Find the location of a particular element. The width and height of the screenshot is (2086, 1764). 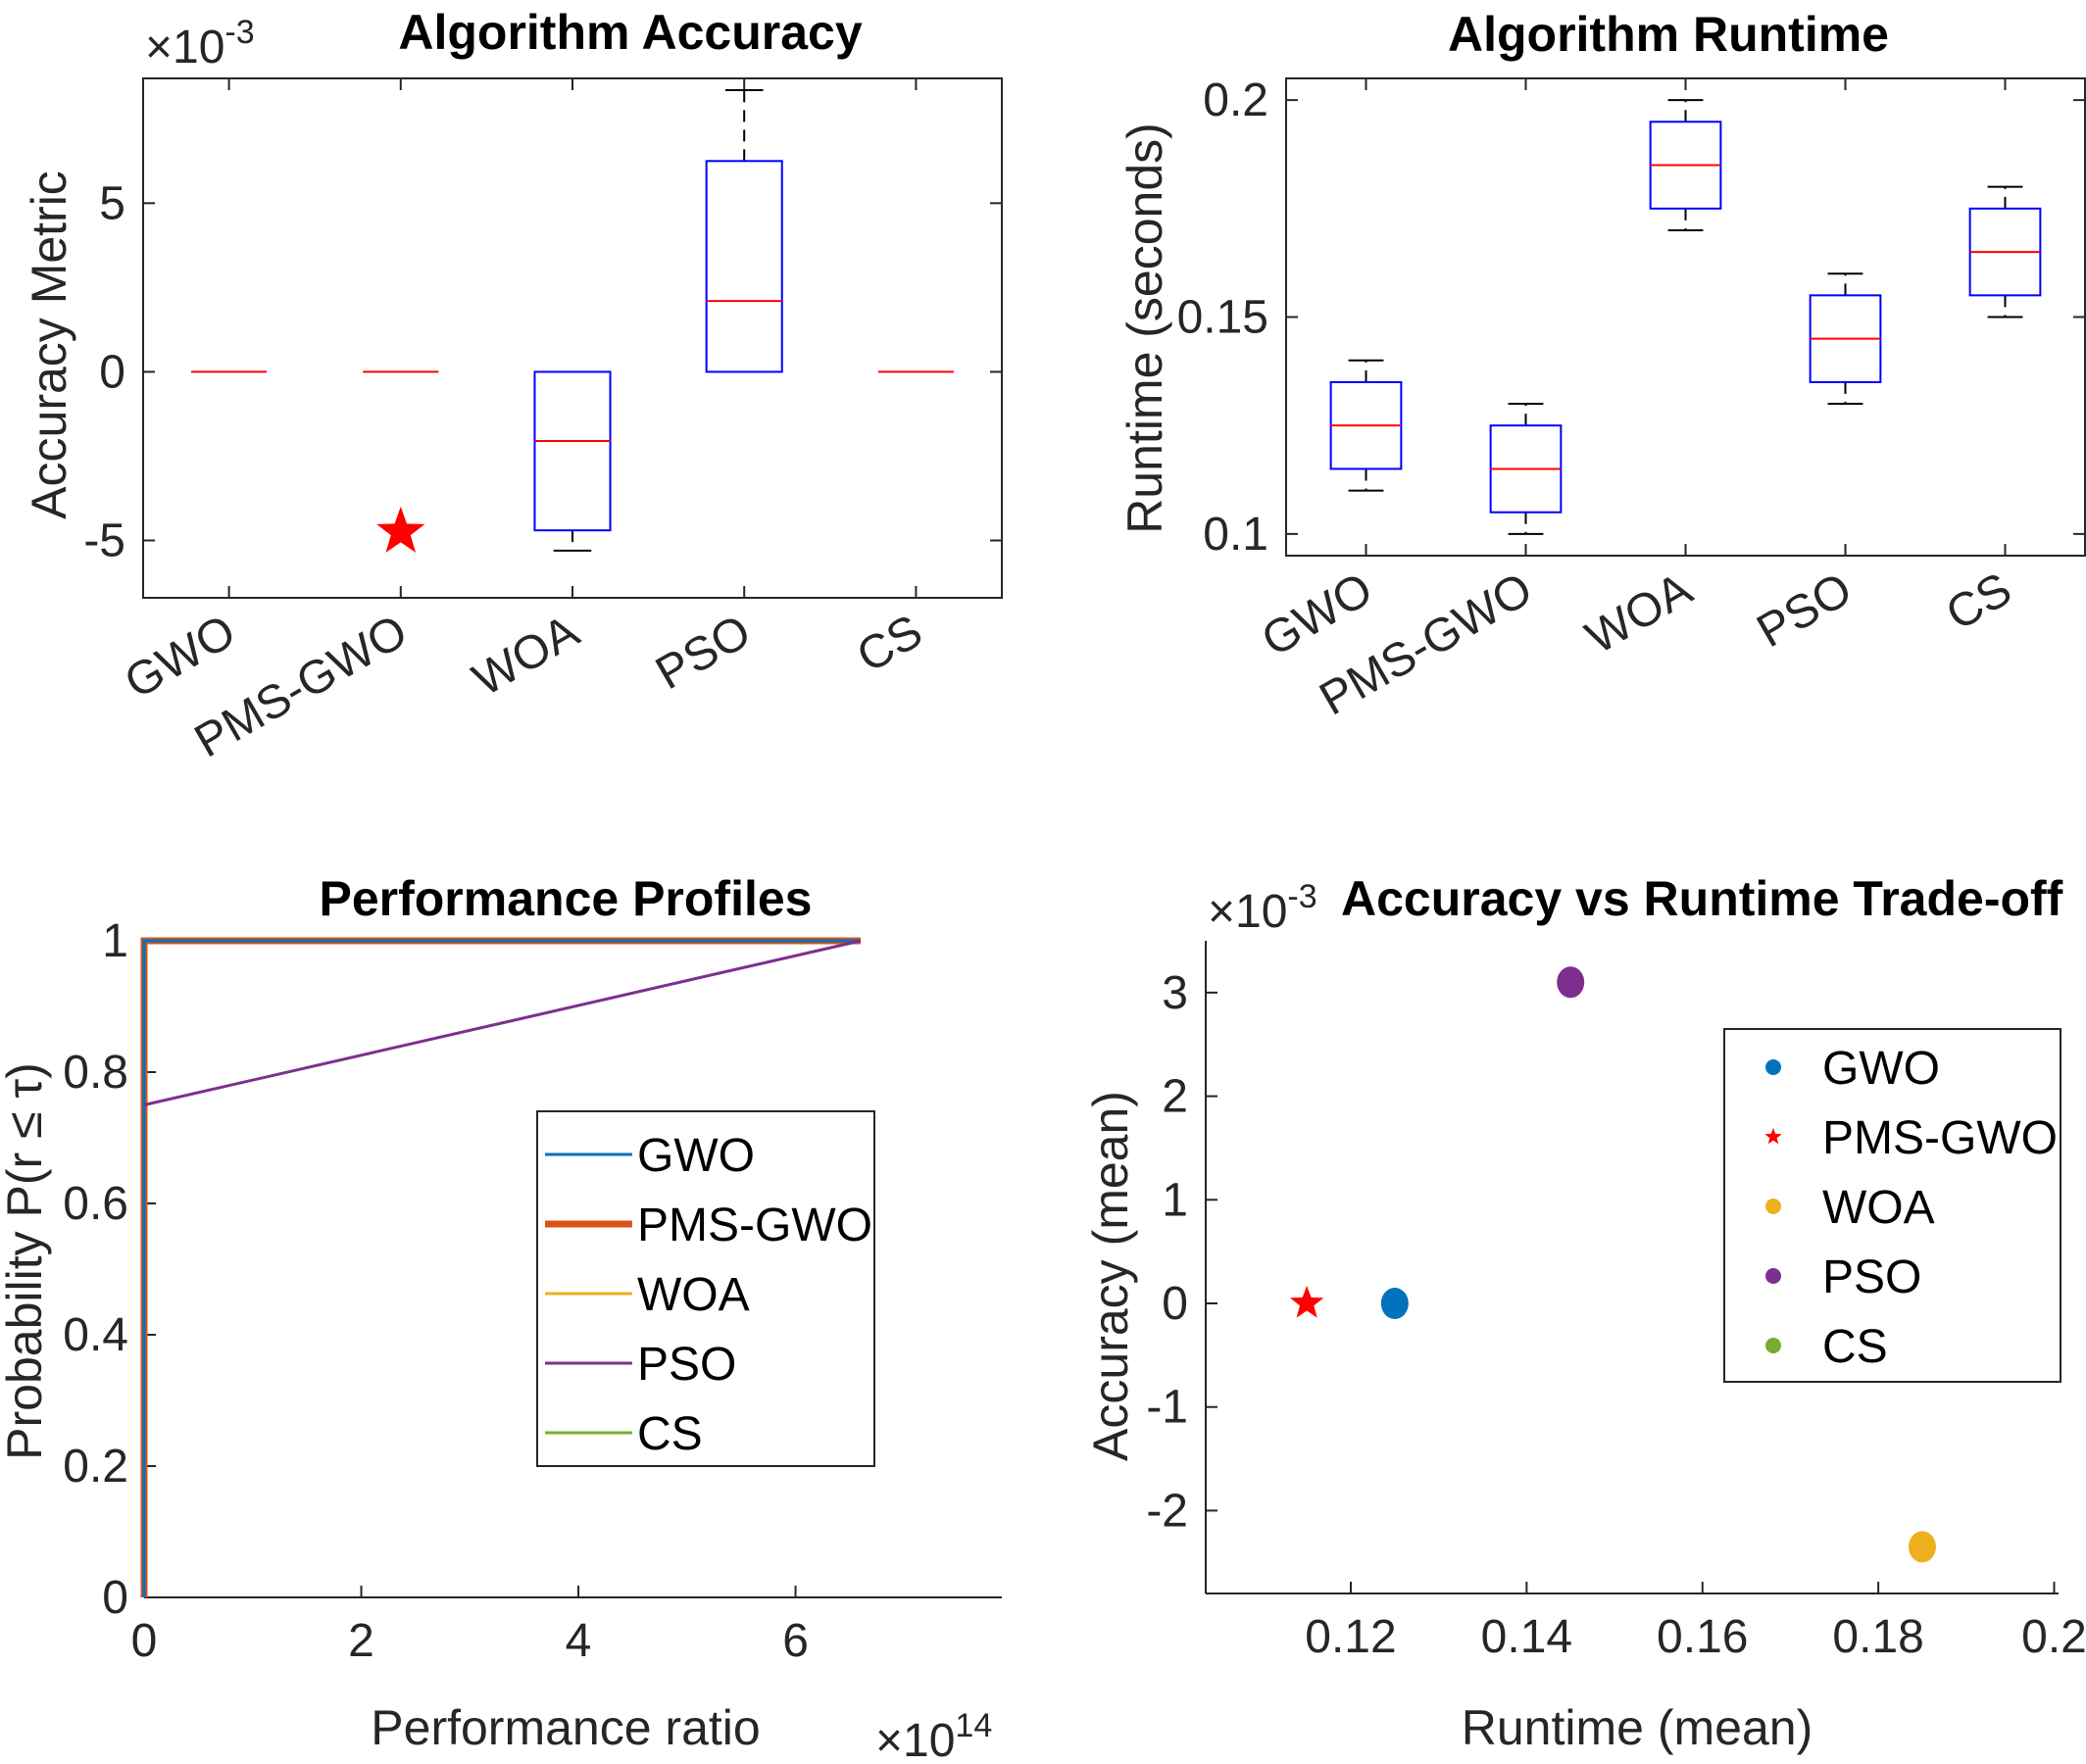

accuracy-outlier-star is located at coordinates (400, 529).